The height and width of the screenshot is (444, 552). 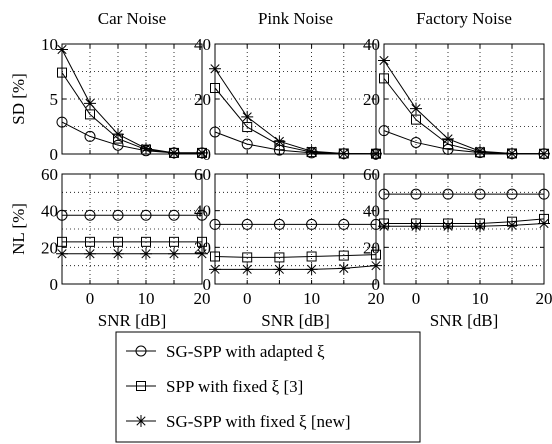 I want to click on legend-entry: SPP with fixed ξ [3], so click(x=234, y=386).